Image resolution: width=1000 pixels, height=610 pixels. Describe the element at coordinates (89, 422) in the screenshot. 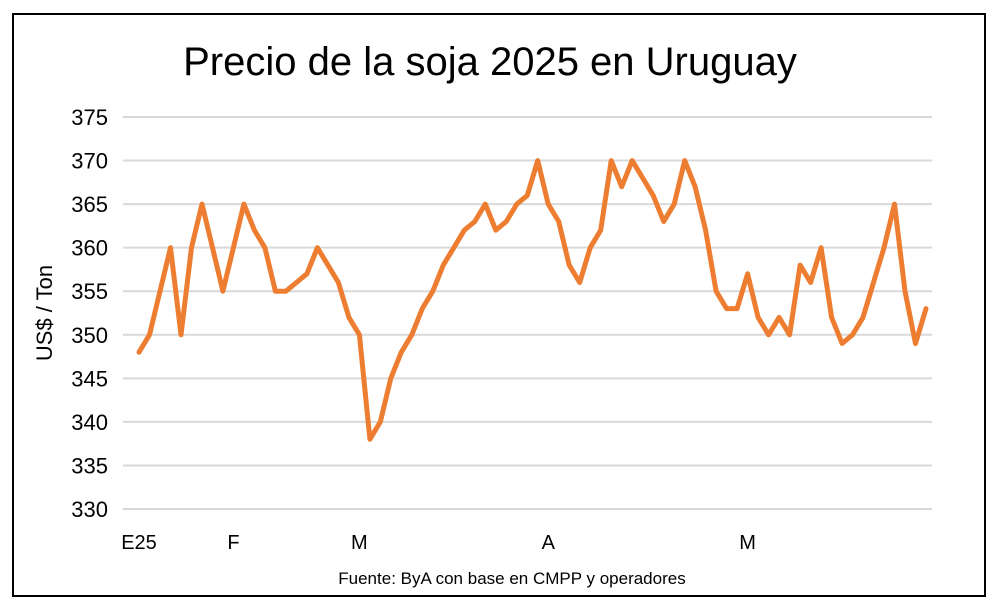

I see `y-tick-label: 340` at that location.